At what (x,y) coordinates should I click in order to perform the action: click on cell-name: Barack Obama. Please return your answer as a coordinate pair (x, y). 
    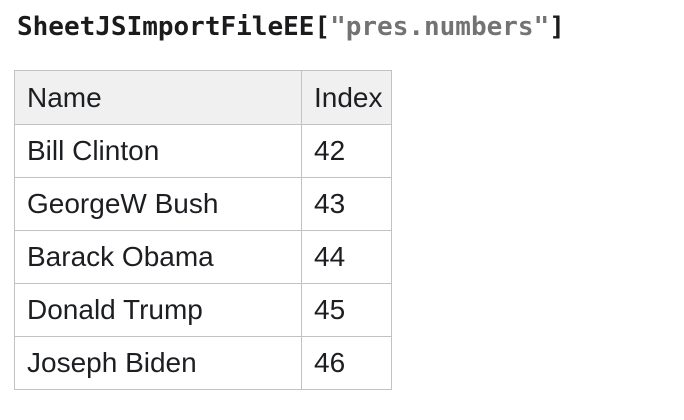
    Looking at the image, I should click on (158, 257).